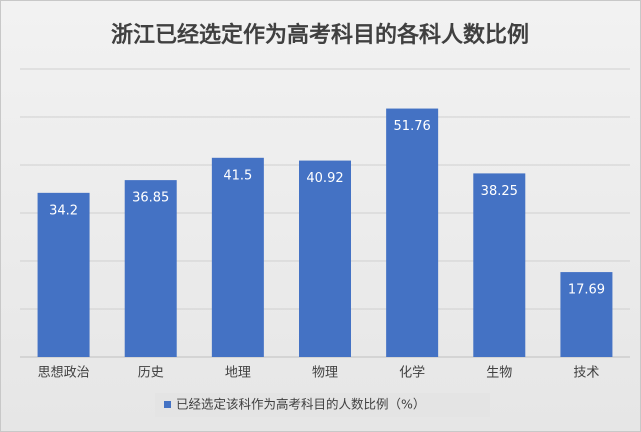 This screenshot has height=432, width=641. I want to click on x-tick-label: 历史, so click(151, 373).